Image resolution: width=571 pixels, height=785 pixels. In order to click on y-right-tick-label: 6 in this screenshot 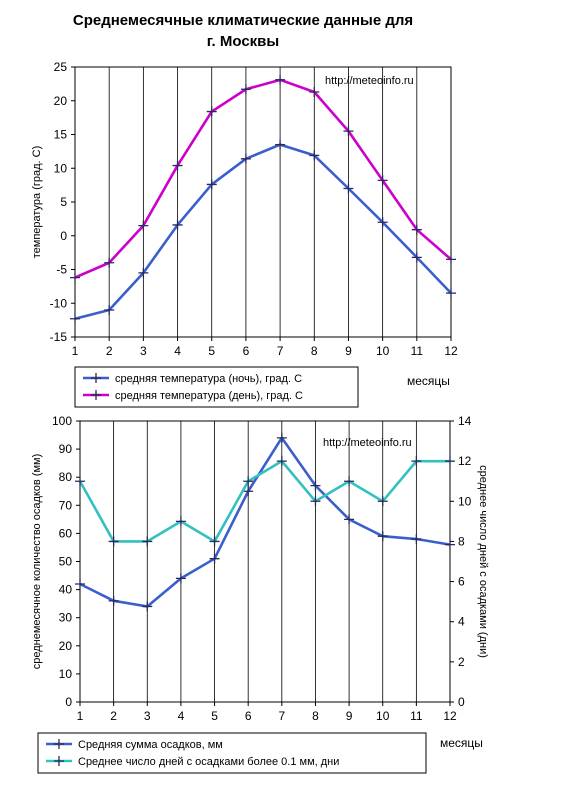, I will do `click(461, 582)`.